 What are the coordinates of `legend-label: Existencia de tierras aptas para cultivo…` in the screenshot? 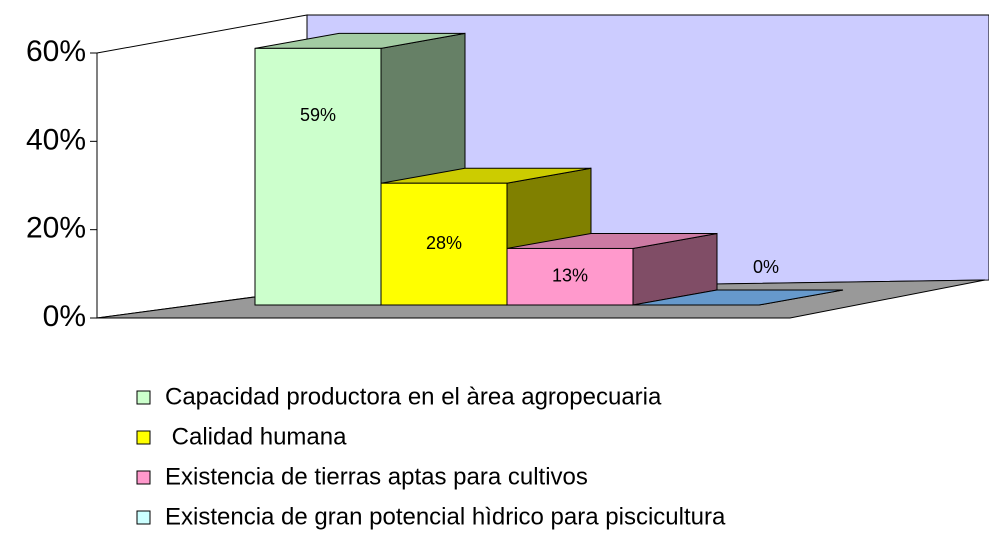 It's located at (376, 476).